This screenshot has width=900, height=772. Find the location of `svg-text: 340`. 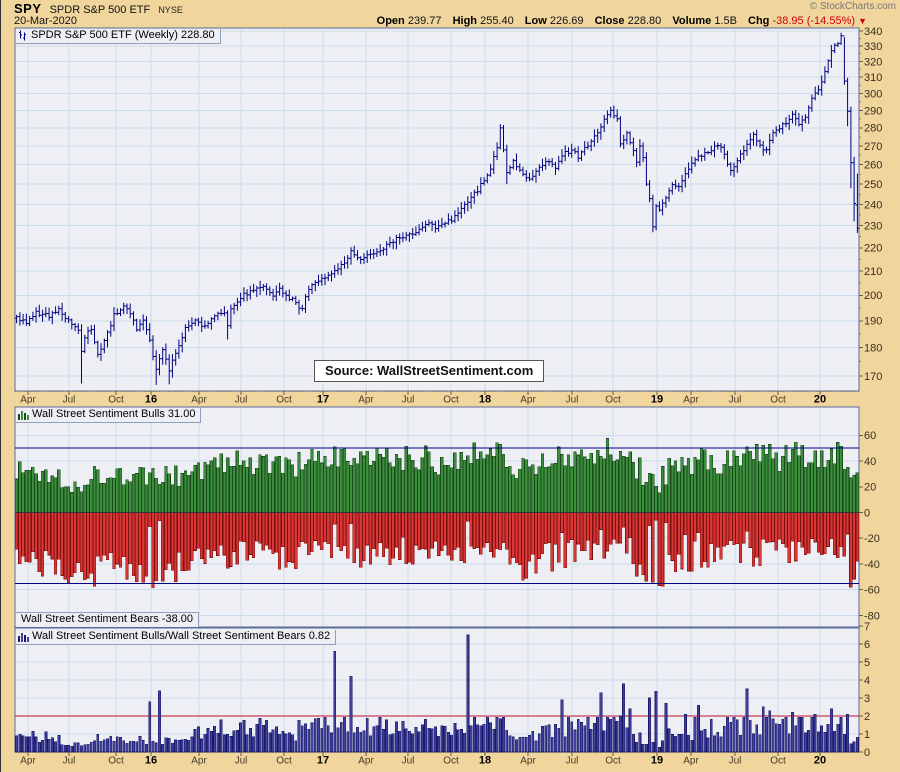

svg-text: 340 is located at coordinates (873, 32).